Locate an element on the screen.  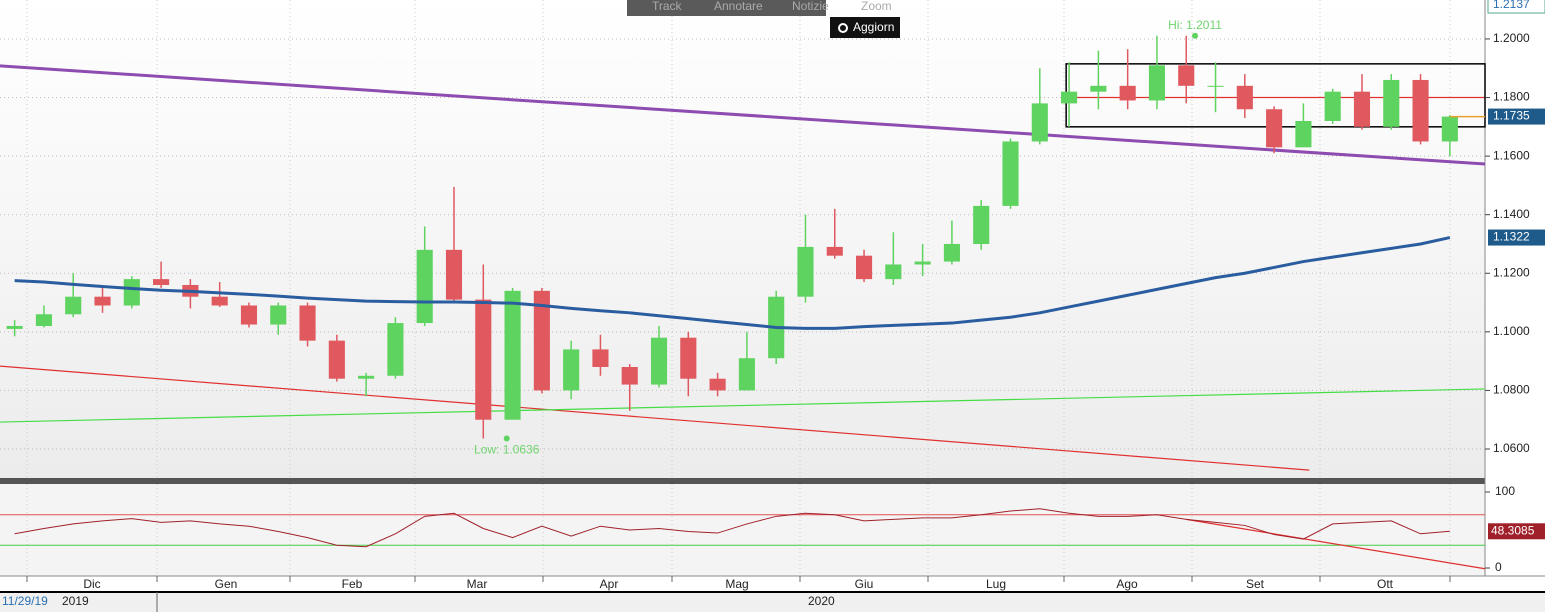
toolbar-button: Track is located at coordinates (667, 6).